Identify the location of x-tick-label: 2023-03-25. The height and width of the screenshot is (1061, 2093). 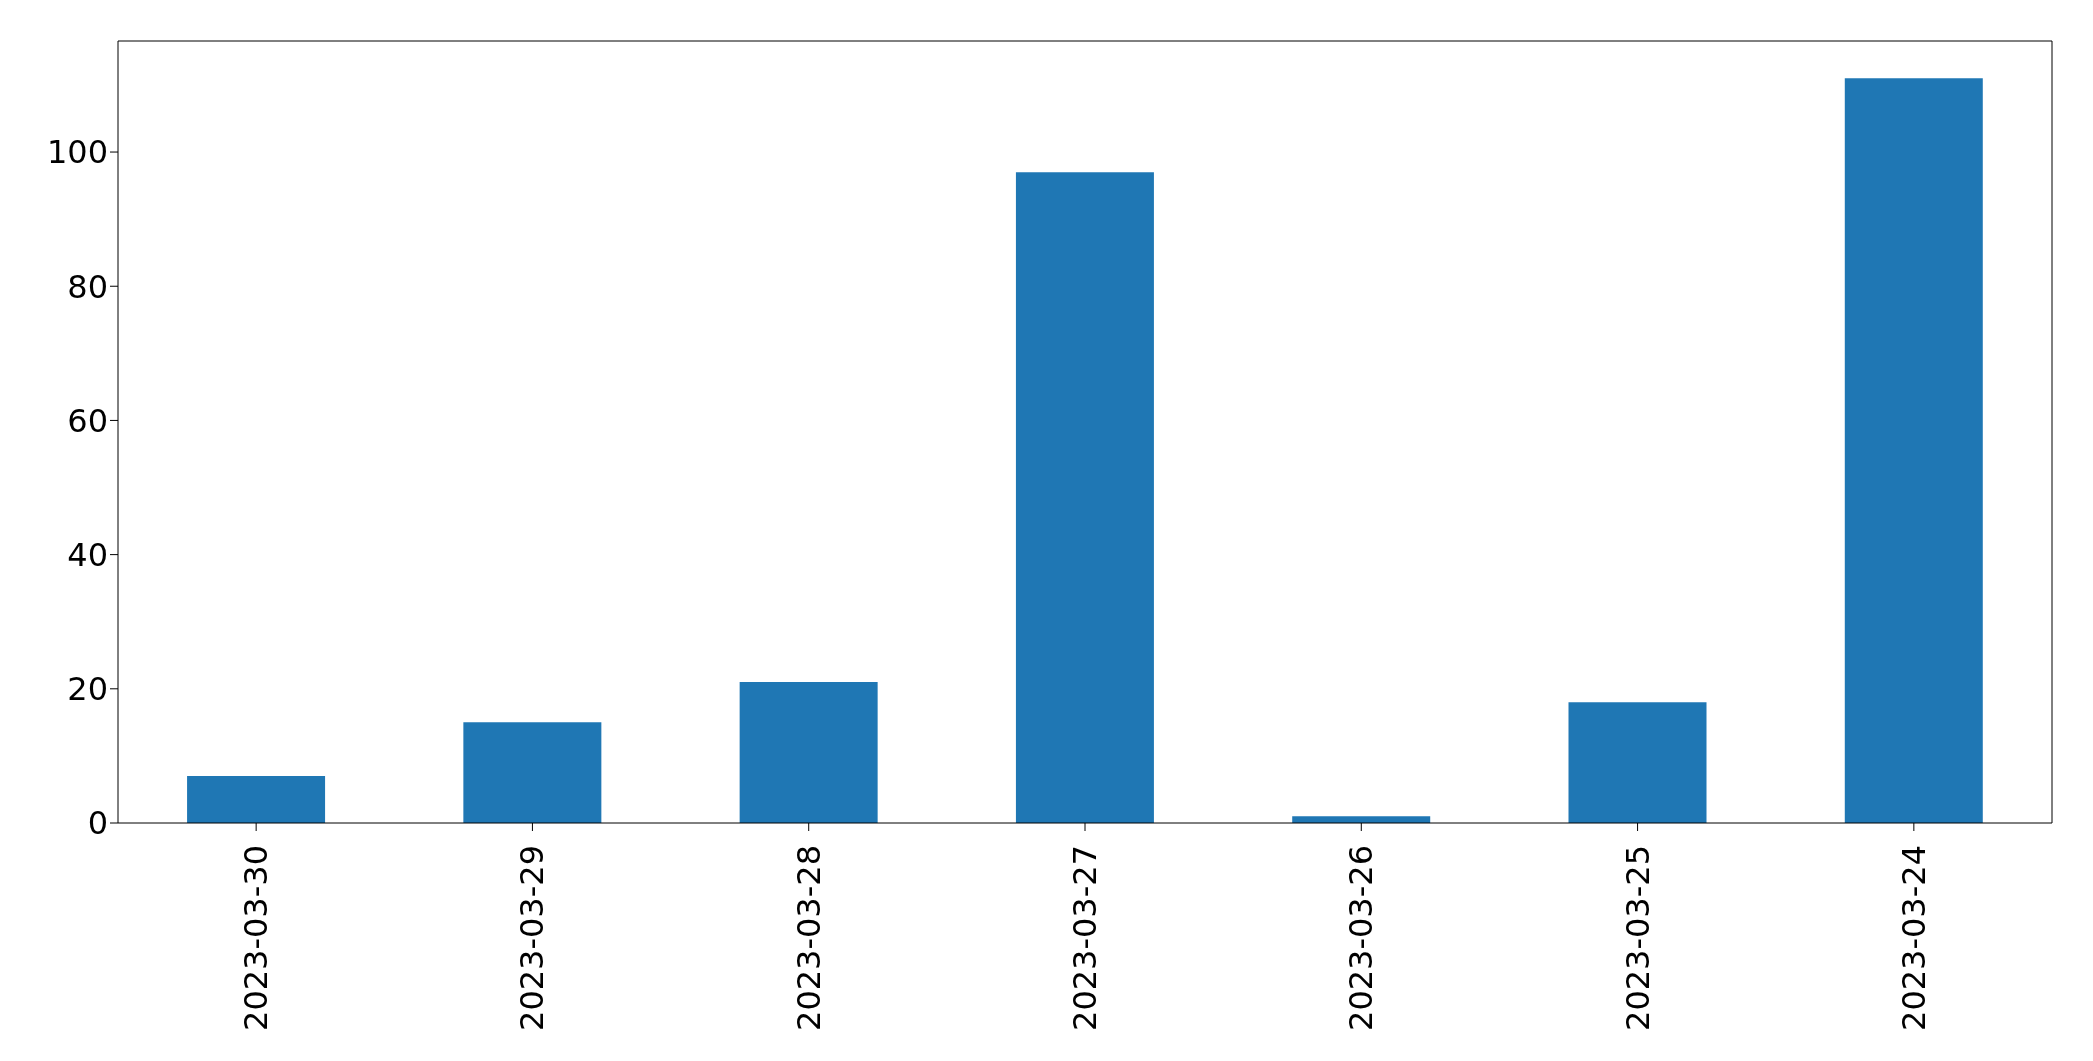
(1637, 938).